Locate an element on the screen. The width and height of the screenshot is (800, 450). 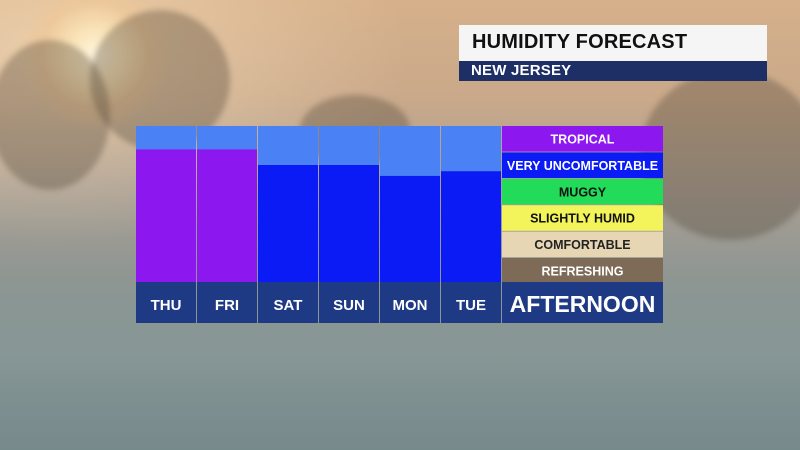
title-panel: HUMIDITY FORECAST is located at coordinates (613, 43).